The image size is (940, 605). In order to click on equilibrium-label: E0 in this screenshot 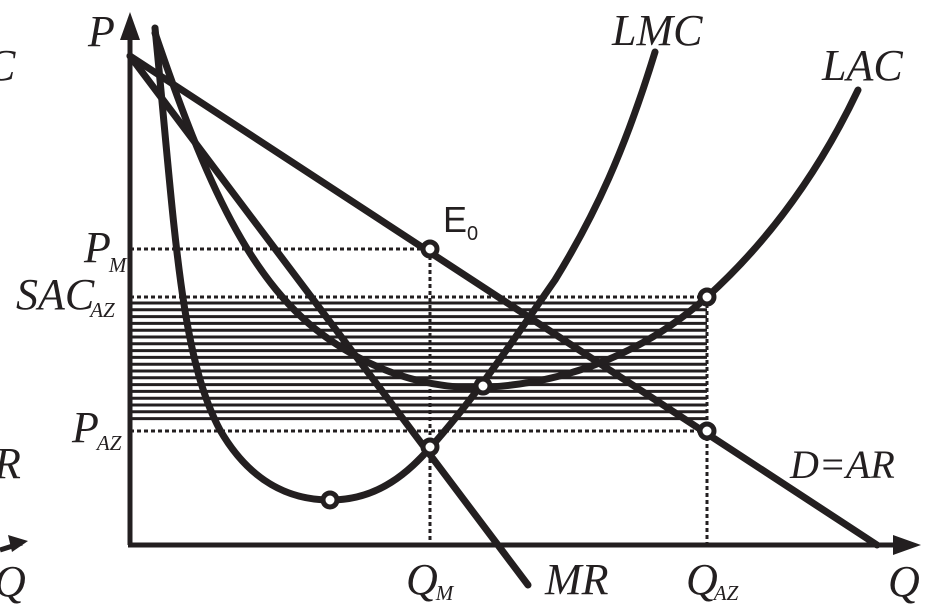, I will do `click(460, 222)`.